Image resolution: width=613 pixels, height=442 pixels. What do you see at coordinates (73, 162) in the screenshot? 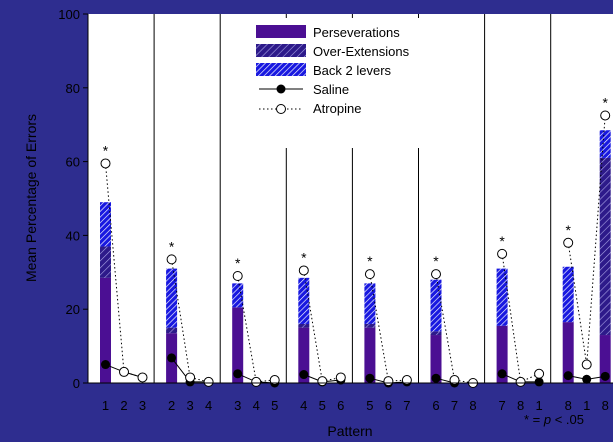
I see `y-tick-label-60: 60` at bounding box center [73, 162].